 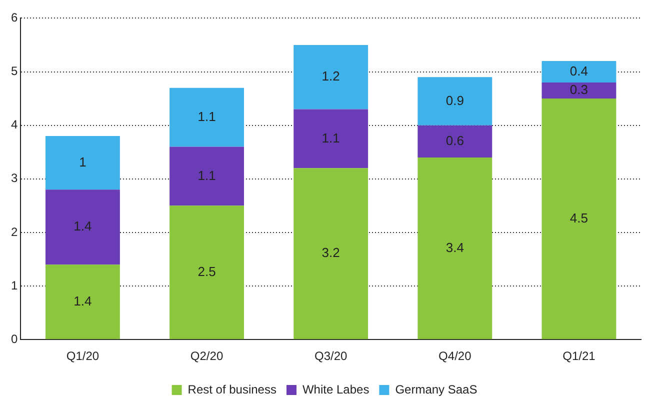 I want to click on x-tick-label: Q1/21, so click(x=579, y=356).